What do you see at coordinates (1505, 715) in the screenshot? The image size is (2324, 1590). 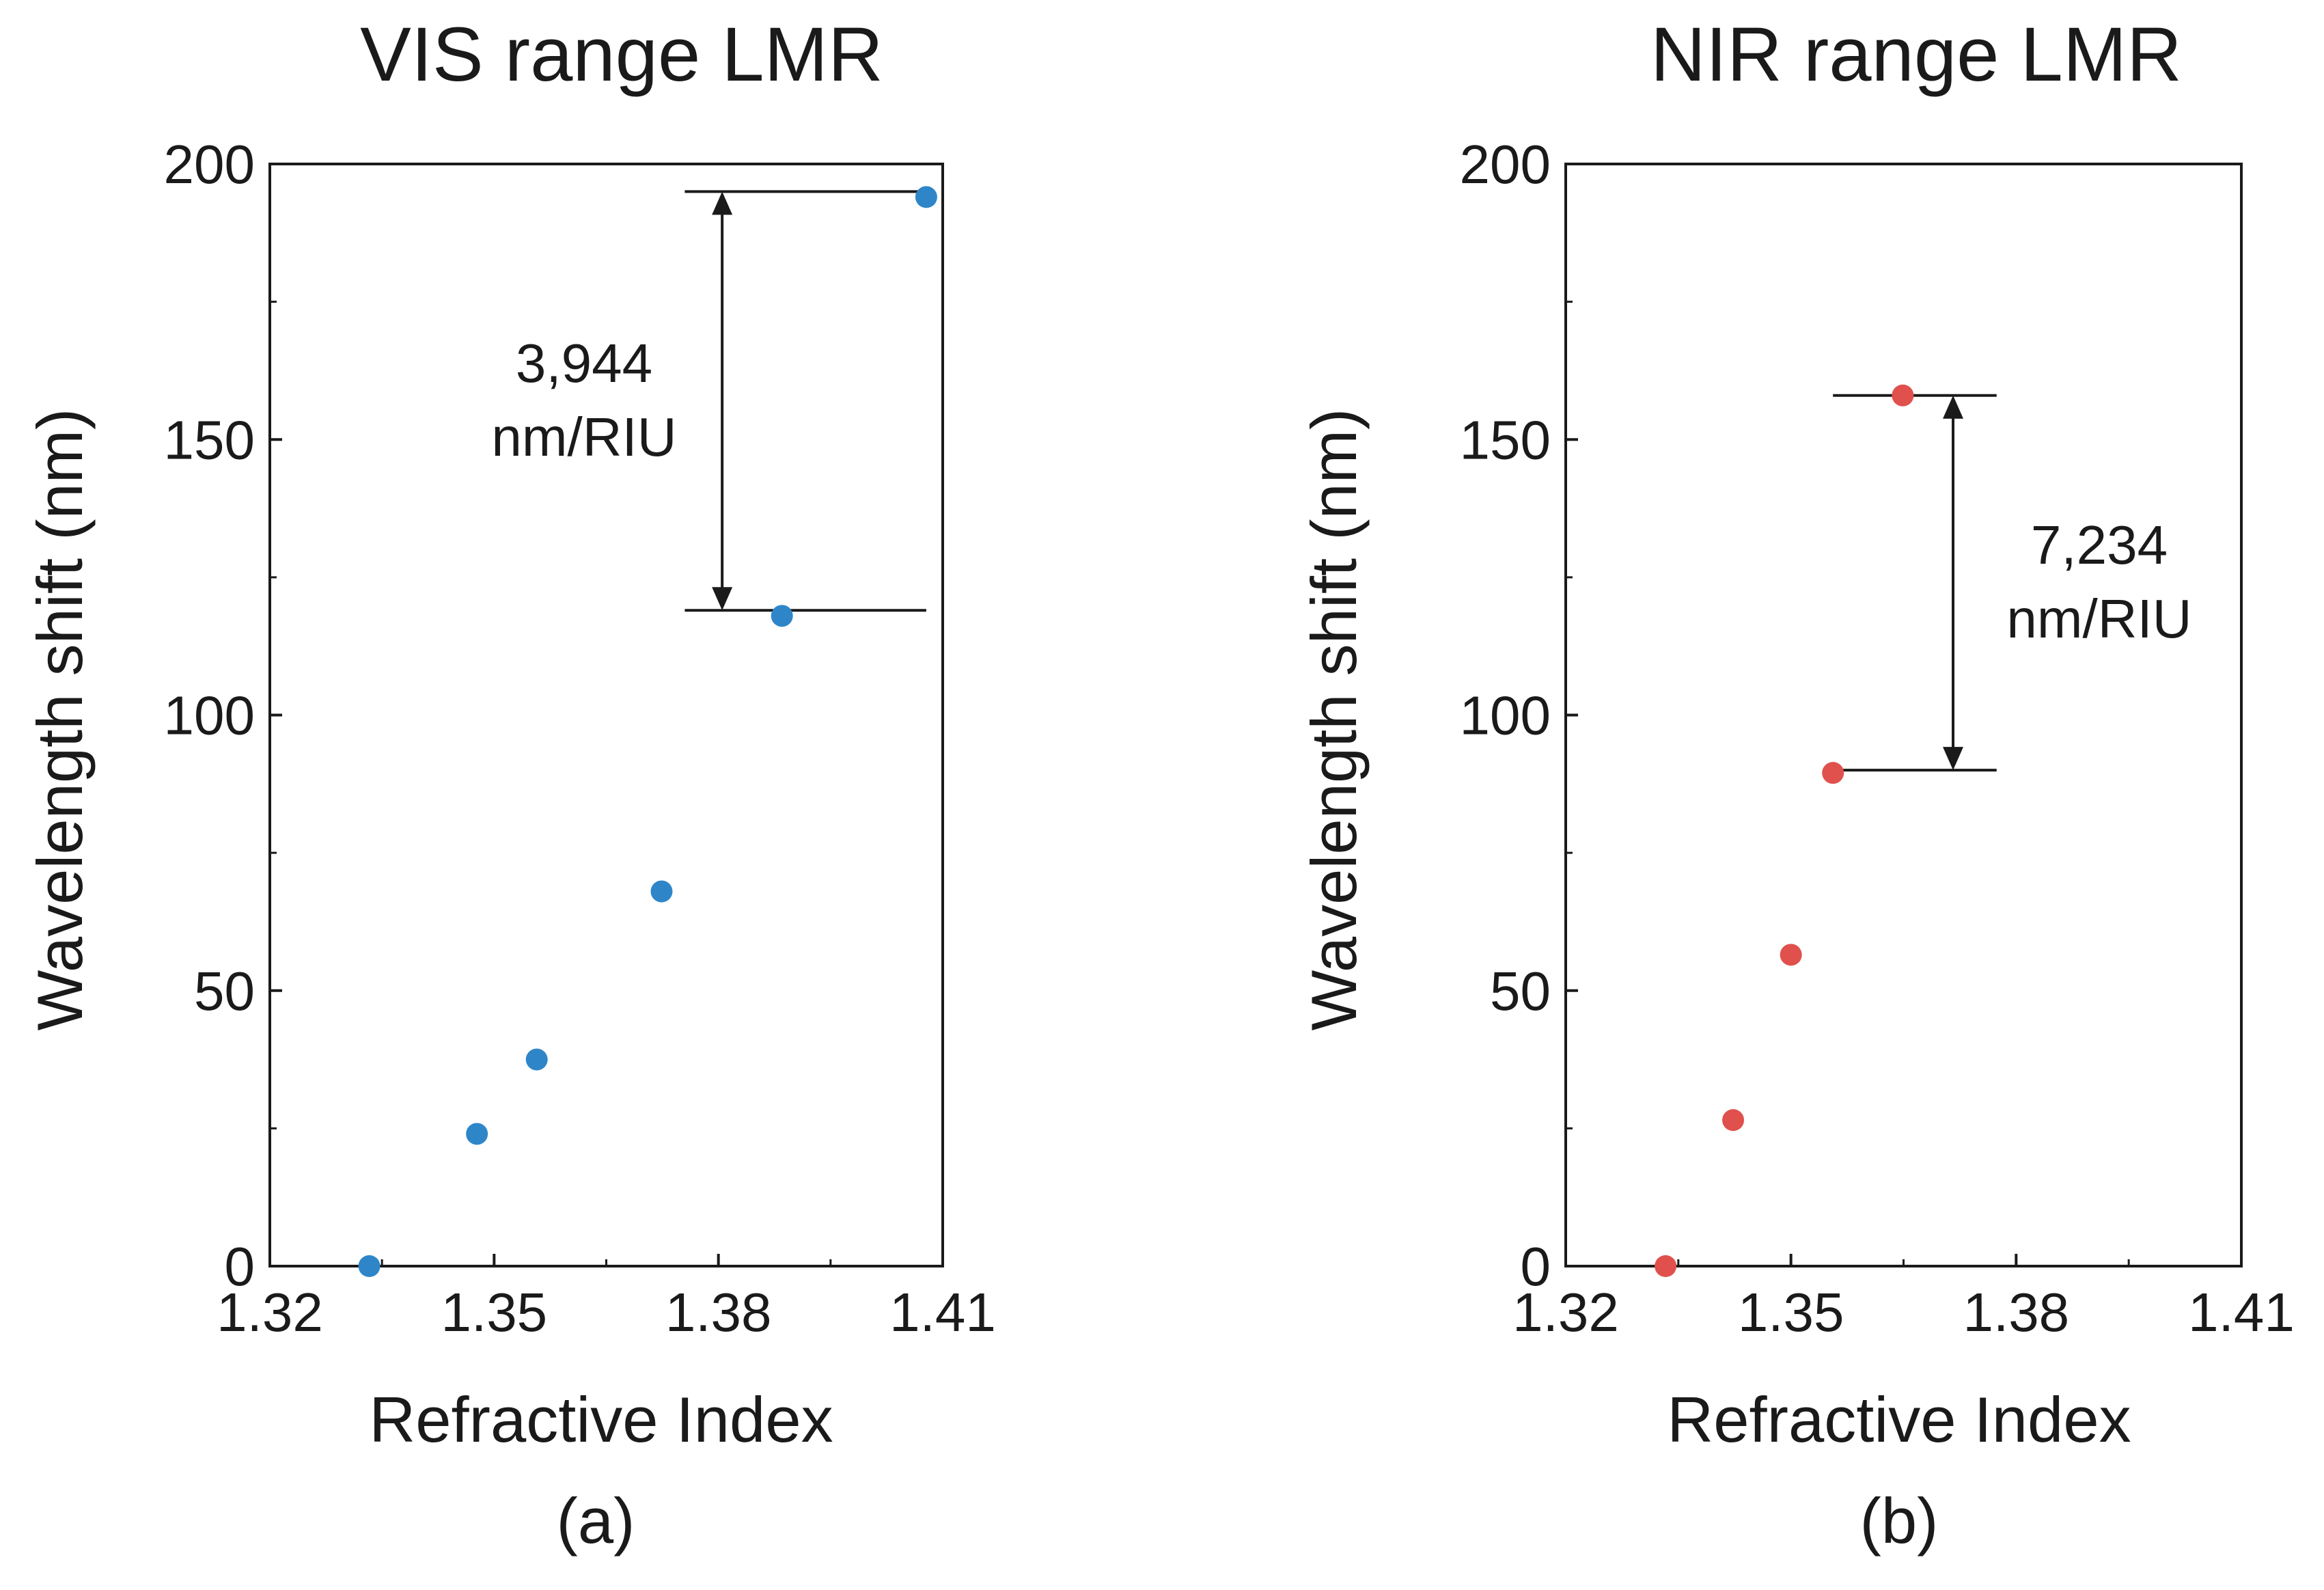 I see `y-tick-label-b: 100` at bounding box center [1505, 715].